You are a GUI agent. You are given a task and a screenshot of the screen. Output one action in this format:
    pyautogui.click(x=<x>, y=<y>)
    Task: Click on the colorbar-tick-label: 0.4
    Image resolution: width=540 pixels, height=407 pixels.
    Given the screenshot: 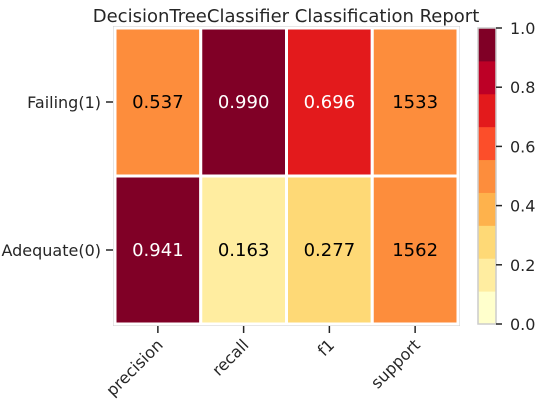 What is the action you would take?
    pyautogui.click(x=522, y=206)
    